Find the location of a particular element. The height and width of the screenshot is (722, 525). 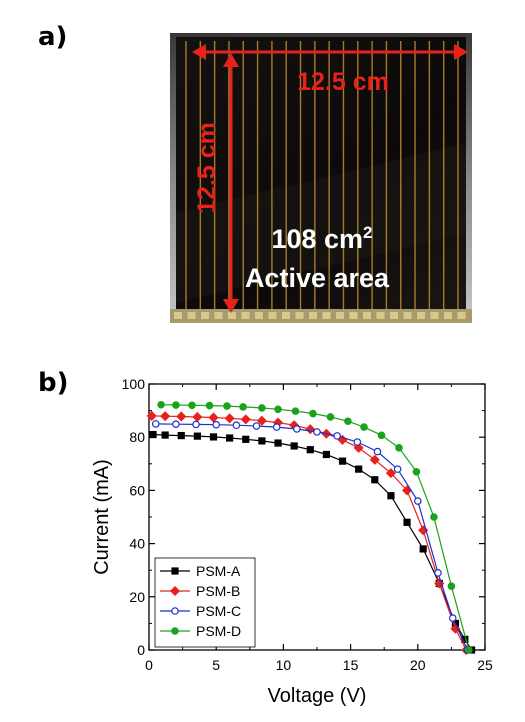

height-arrow is located at coordinates (231, 183).